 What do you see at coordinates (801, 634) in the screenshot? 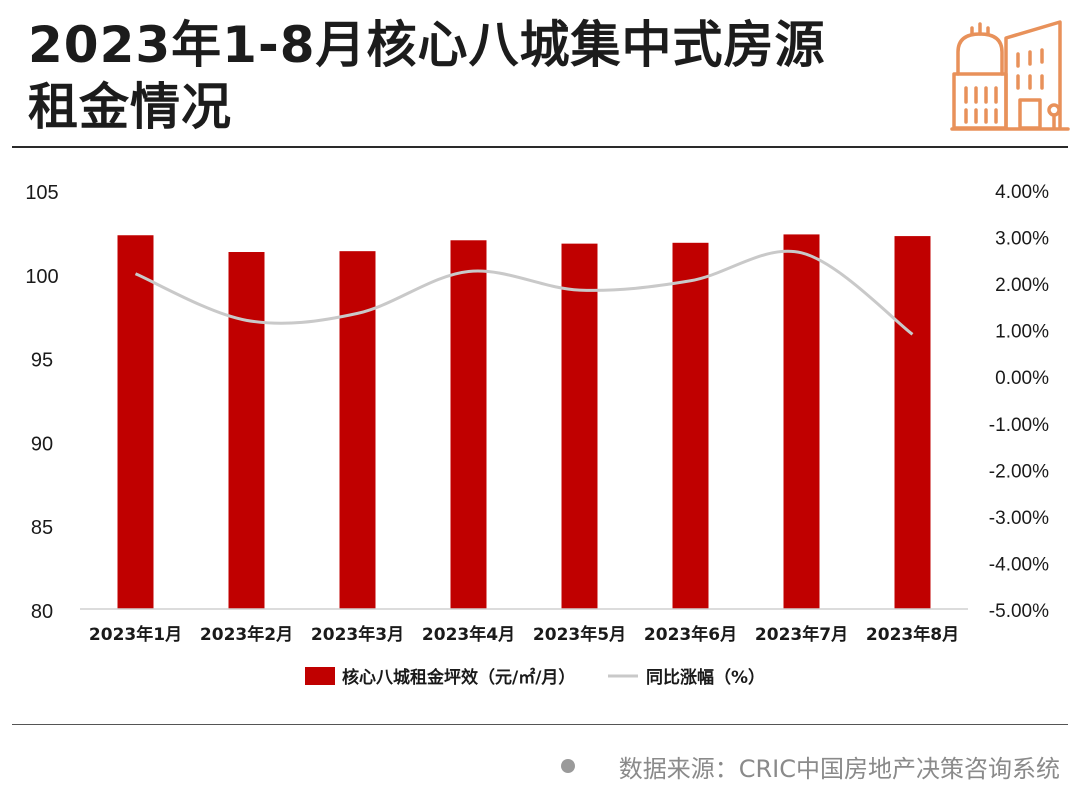
I see `x-tick-label: 2023年7月` at bounding box center [801, 634].